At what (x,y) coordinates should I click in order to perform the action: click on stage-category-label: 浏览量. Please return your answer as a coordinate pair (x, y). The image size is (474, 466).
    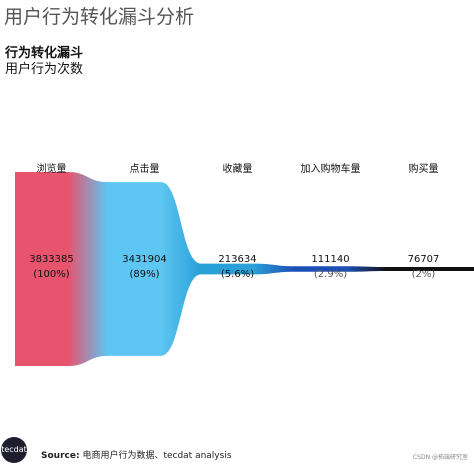
    Looking at the image, I should click on (52, 168).